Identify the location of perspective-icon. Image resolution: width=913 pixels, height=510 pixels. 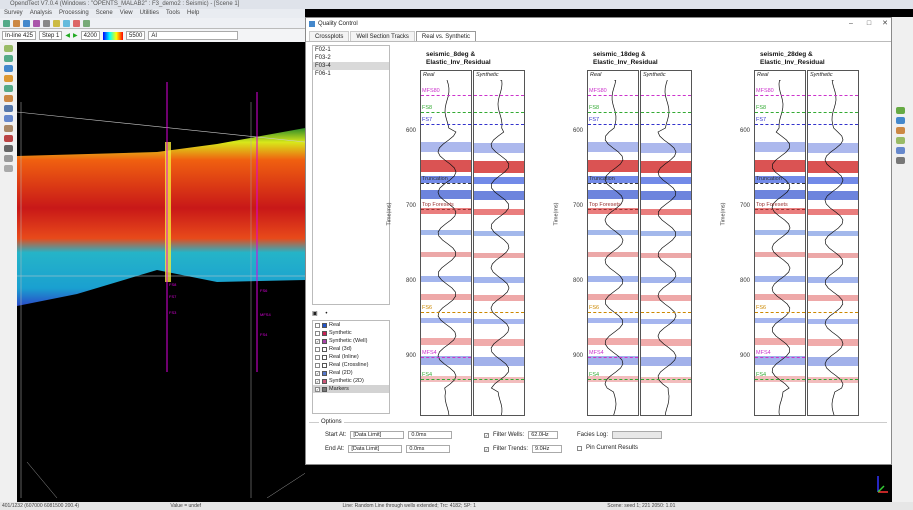
(8, 108).